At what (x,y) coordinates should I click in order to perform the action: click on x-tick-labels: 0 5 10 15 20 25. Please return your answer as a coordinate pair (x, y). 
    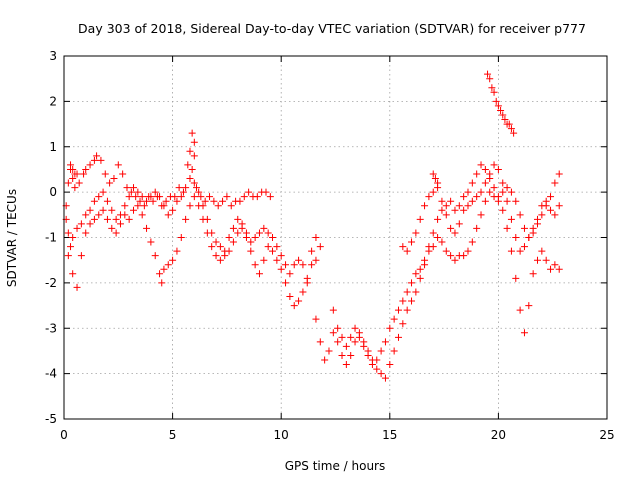
    Looking at the image, I should click on (337, 435).